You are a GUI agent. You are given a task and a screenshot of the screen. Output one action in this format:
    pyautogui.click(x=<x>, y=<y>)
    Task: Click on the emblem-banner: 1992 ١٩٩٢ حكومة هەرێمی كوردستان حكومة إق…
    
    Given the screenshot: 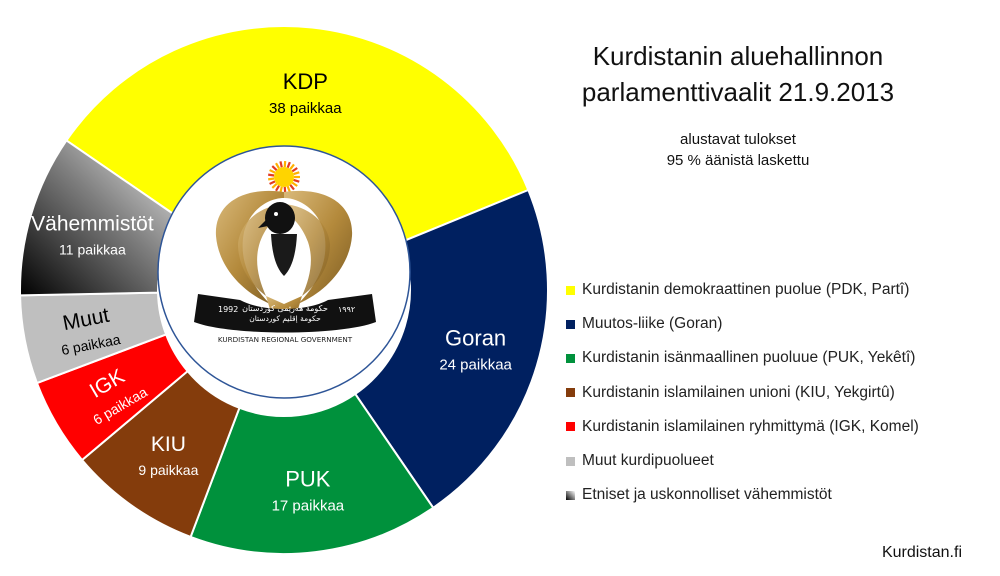 What is the action you would take?
    pyautogui.click(x=285, y=319)
    